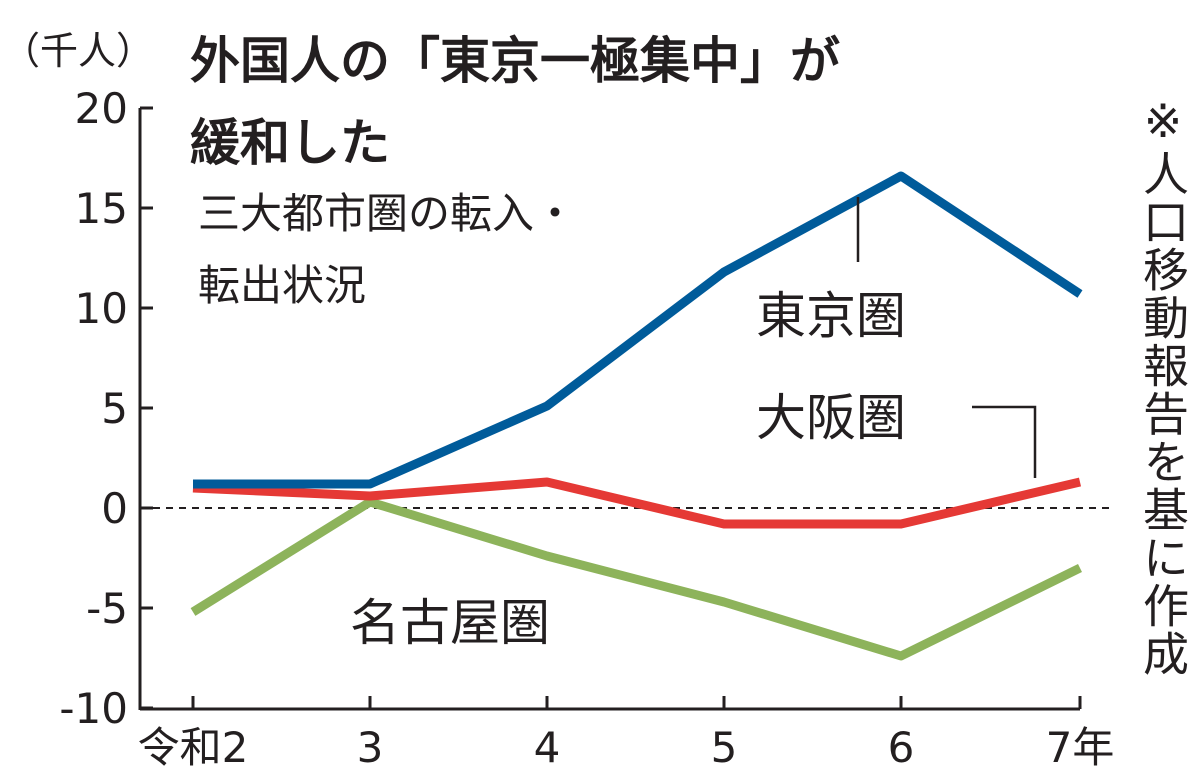  I want to click on x-tick-label: 3, so click(370, 747).